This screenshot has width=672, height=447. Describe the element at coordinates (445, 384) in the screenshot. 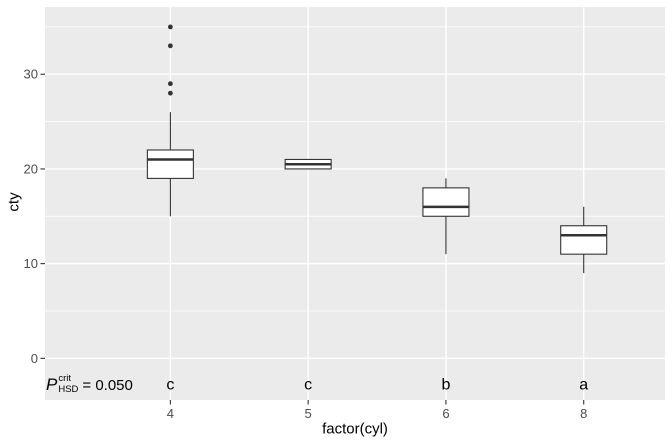

I see `group-letter: b` at that location.